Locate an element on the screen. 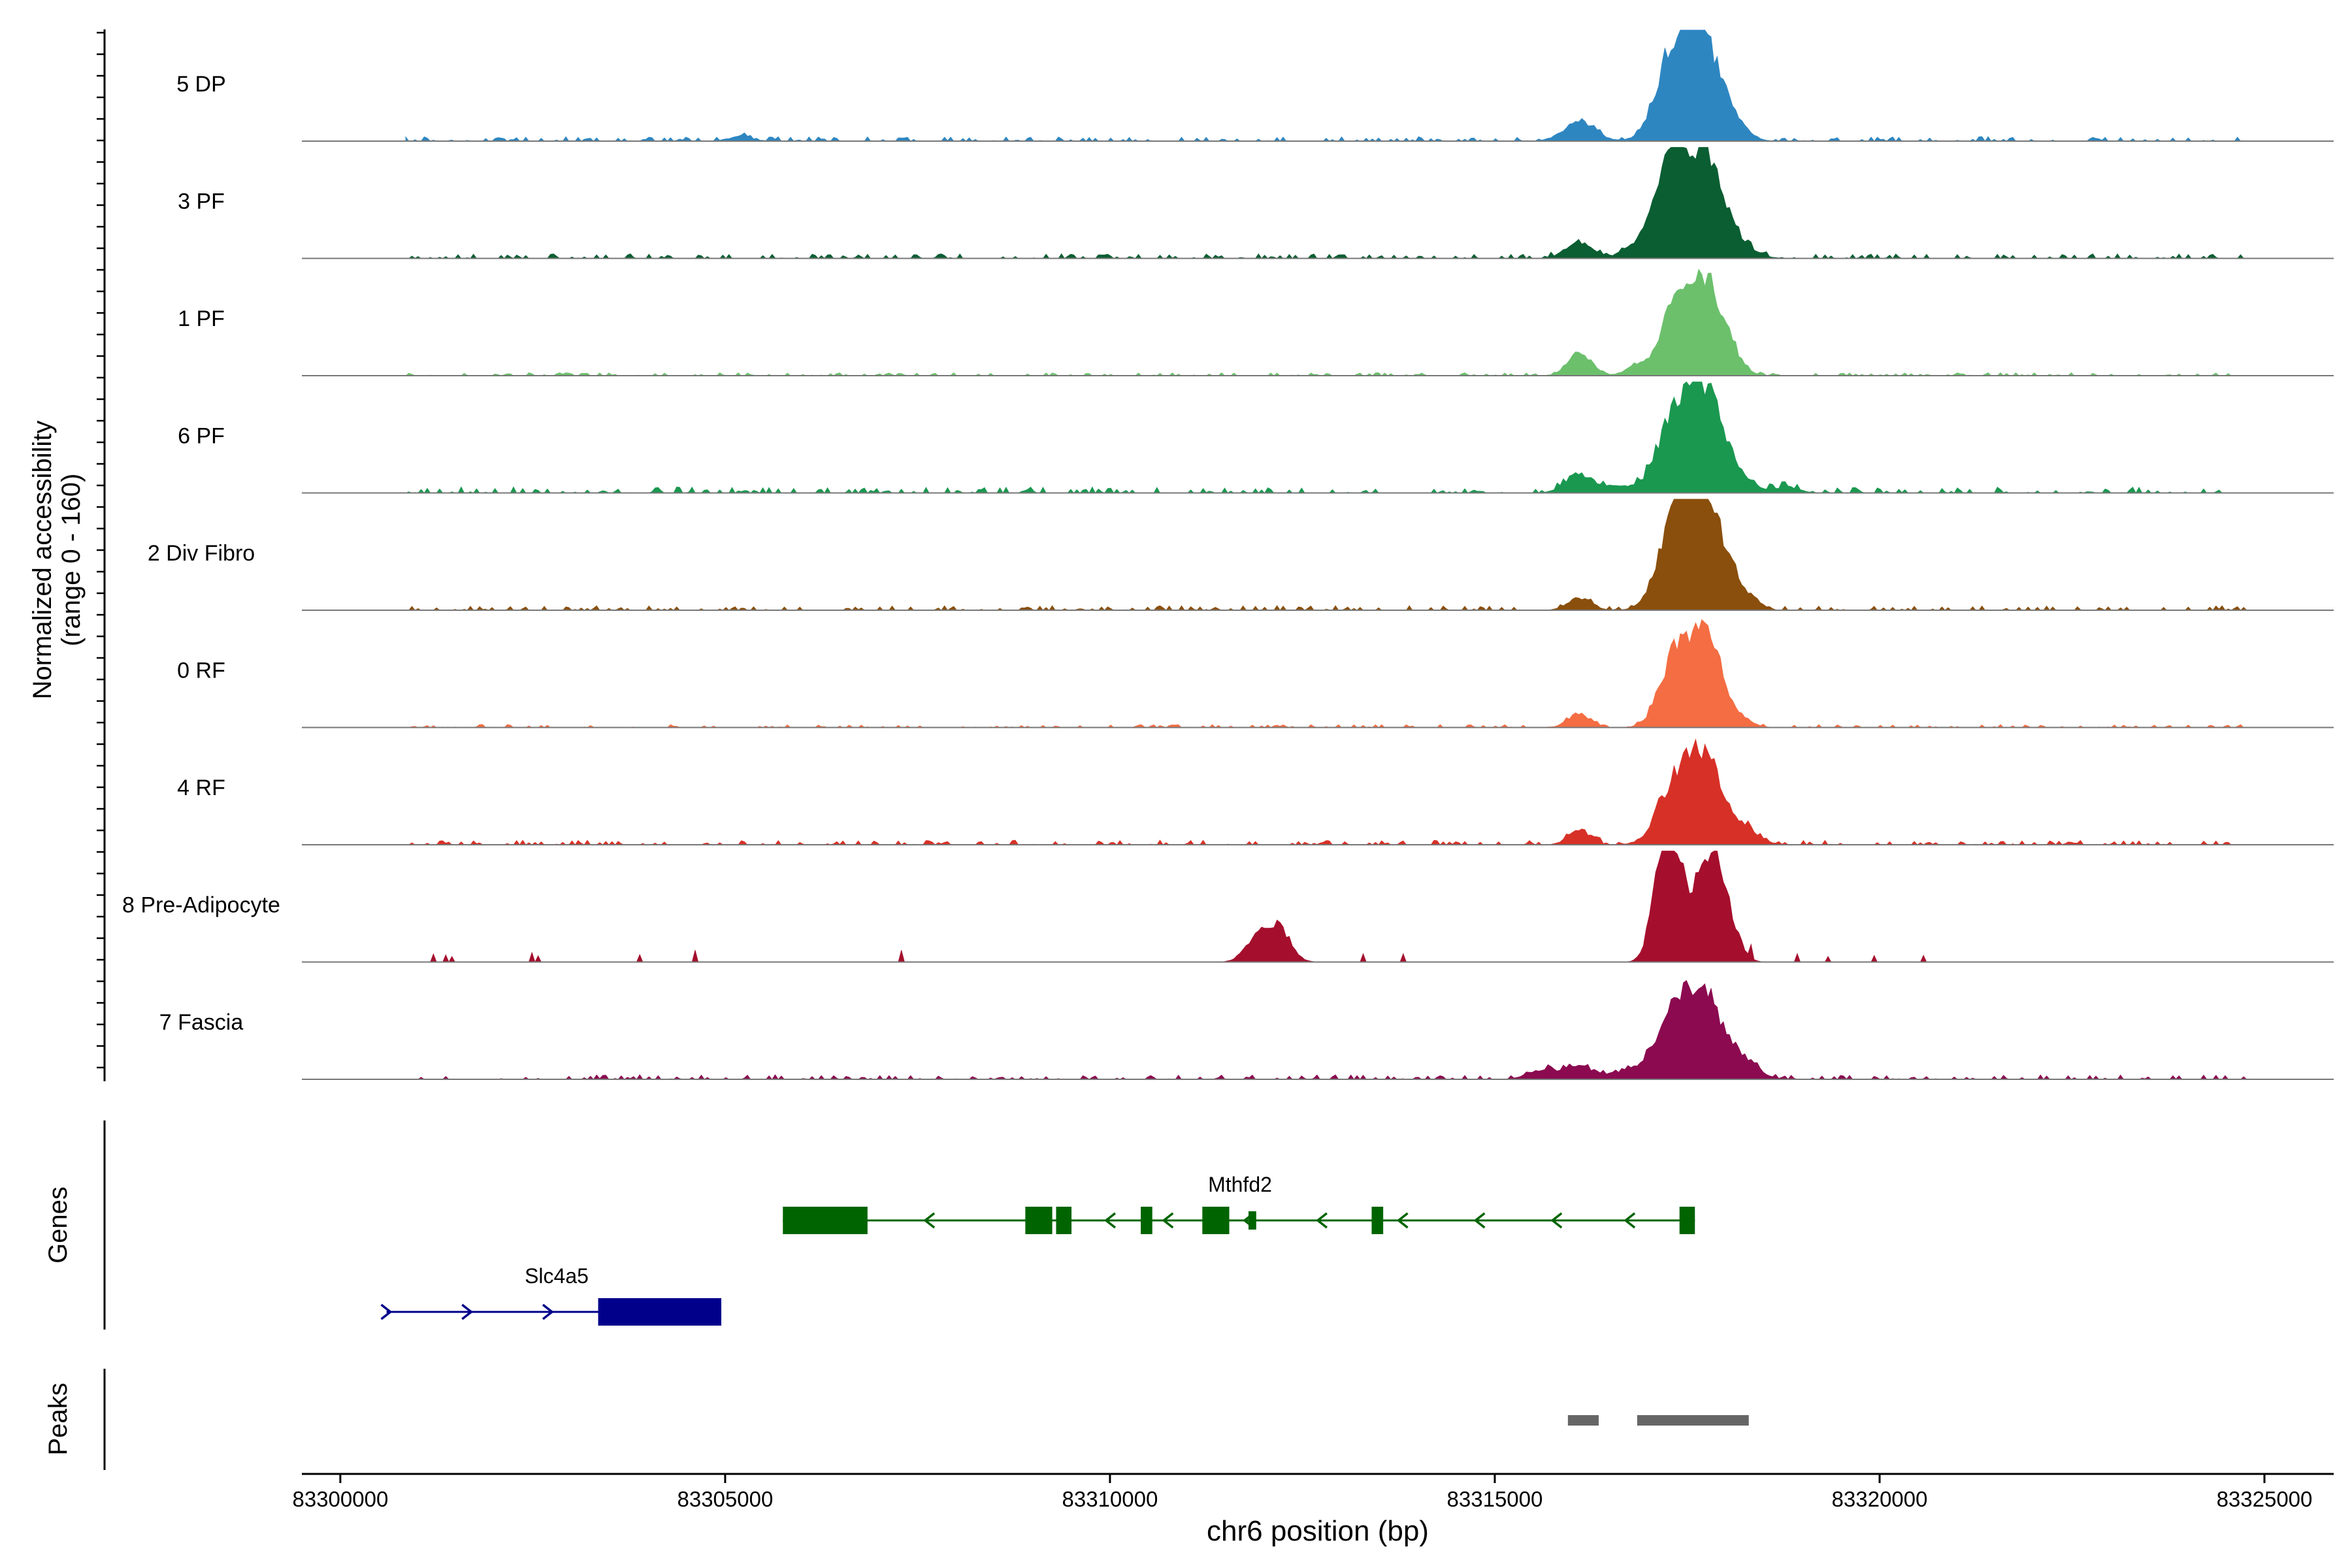 The image size is (2352, 1568). x-tick-label: 83320000 is located at coordinates (1880, 1499).